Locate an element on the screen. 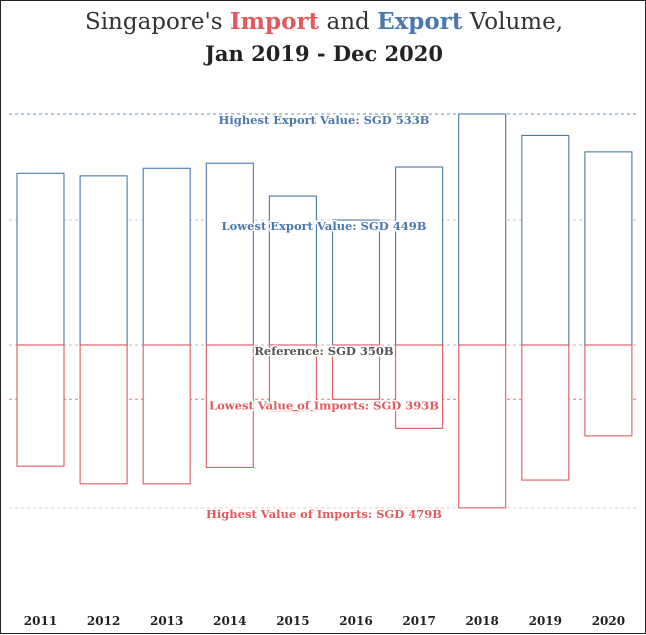 The image size is (646, 635). ref-label-1: Lowest Export Value: SGD 449B is located at coordinates (324, 226).